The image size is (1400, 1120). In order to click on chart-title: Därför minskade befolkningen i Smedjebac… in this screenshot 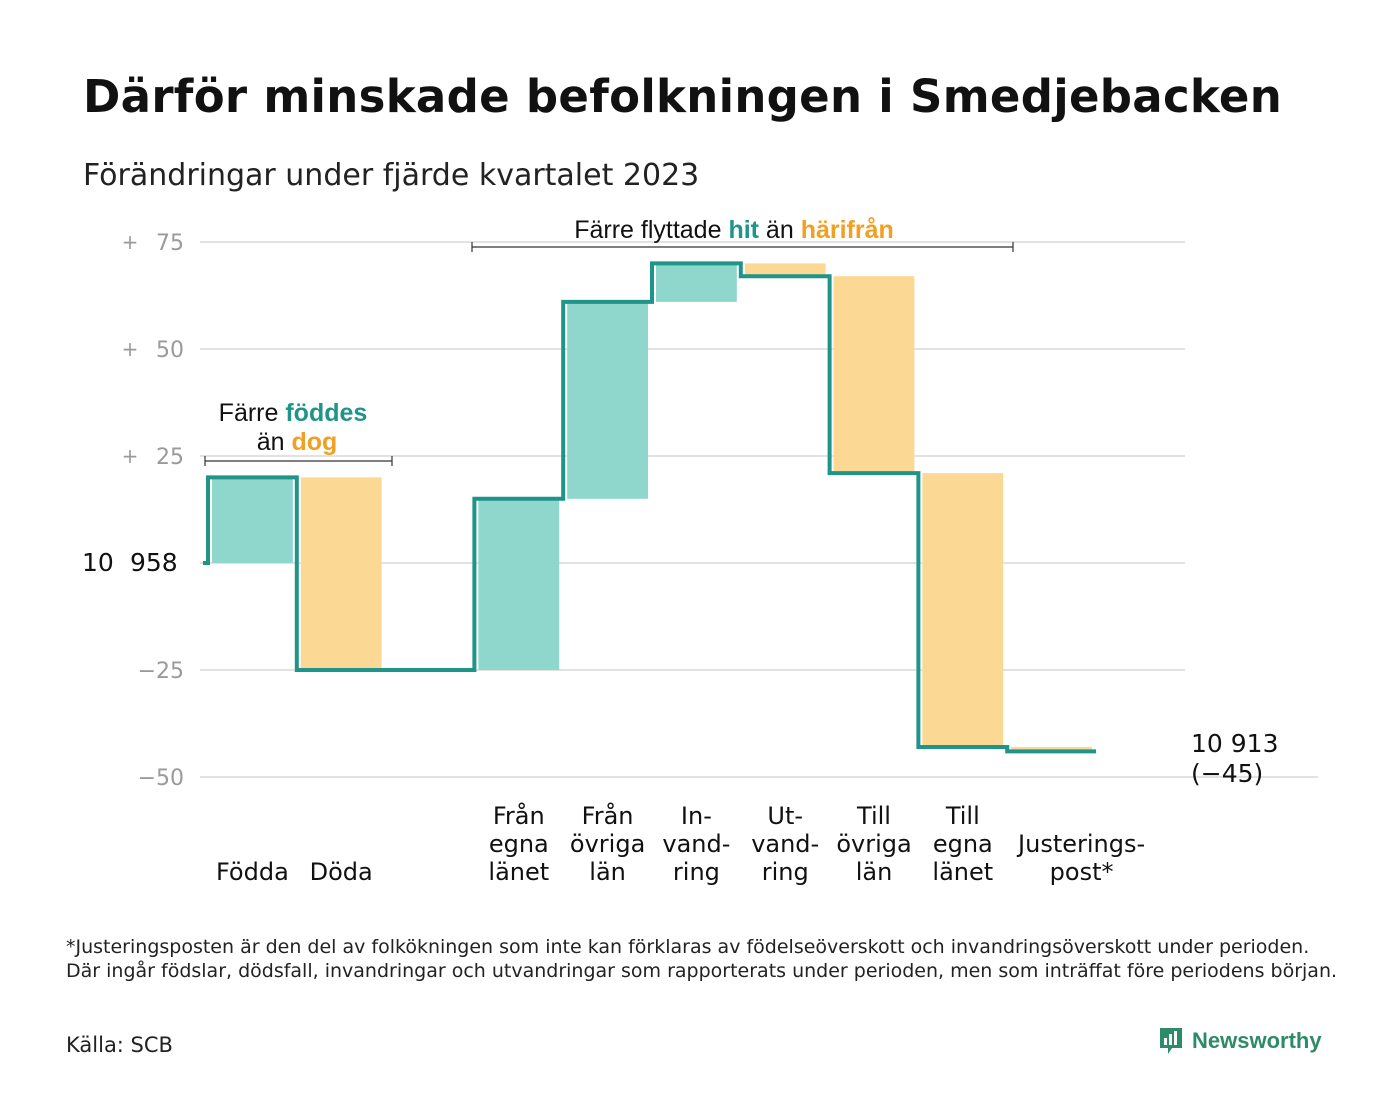, I will do `click(683, 96)`.